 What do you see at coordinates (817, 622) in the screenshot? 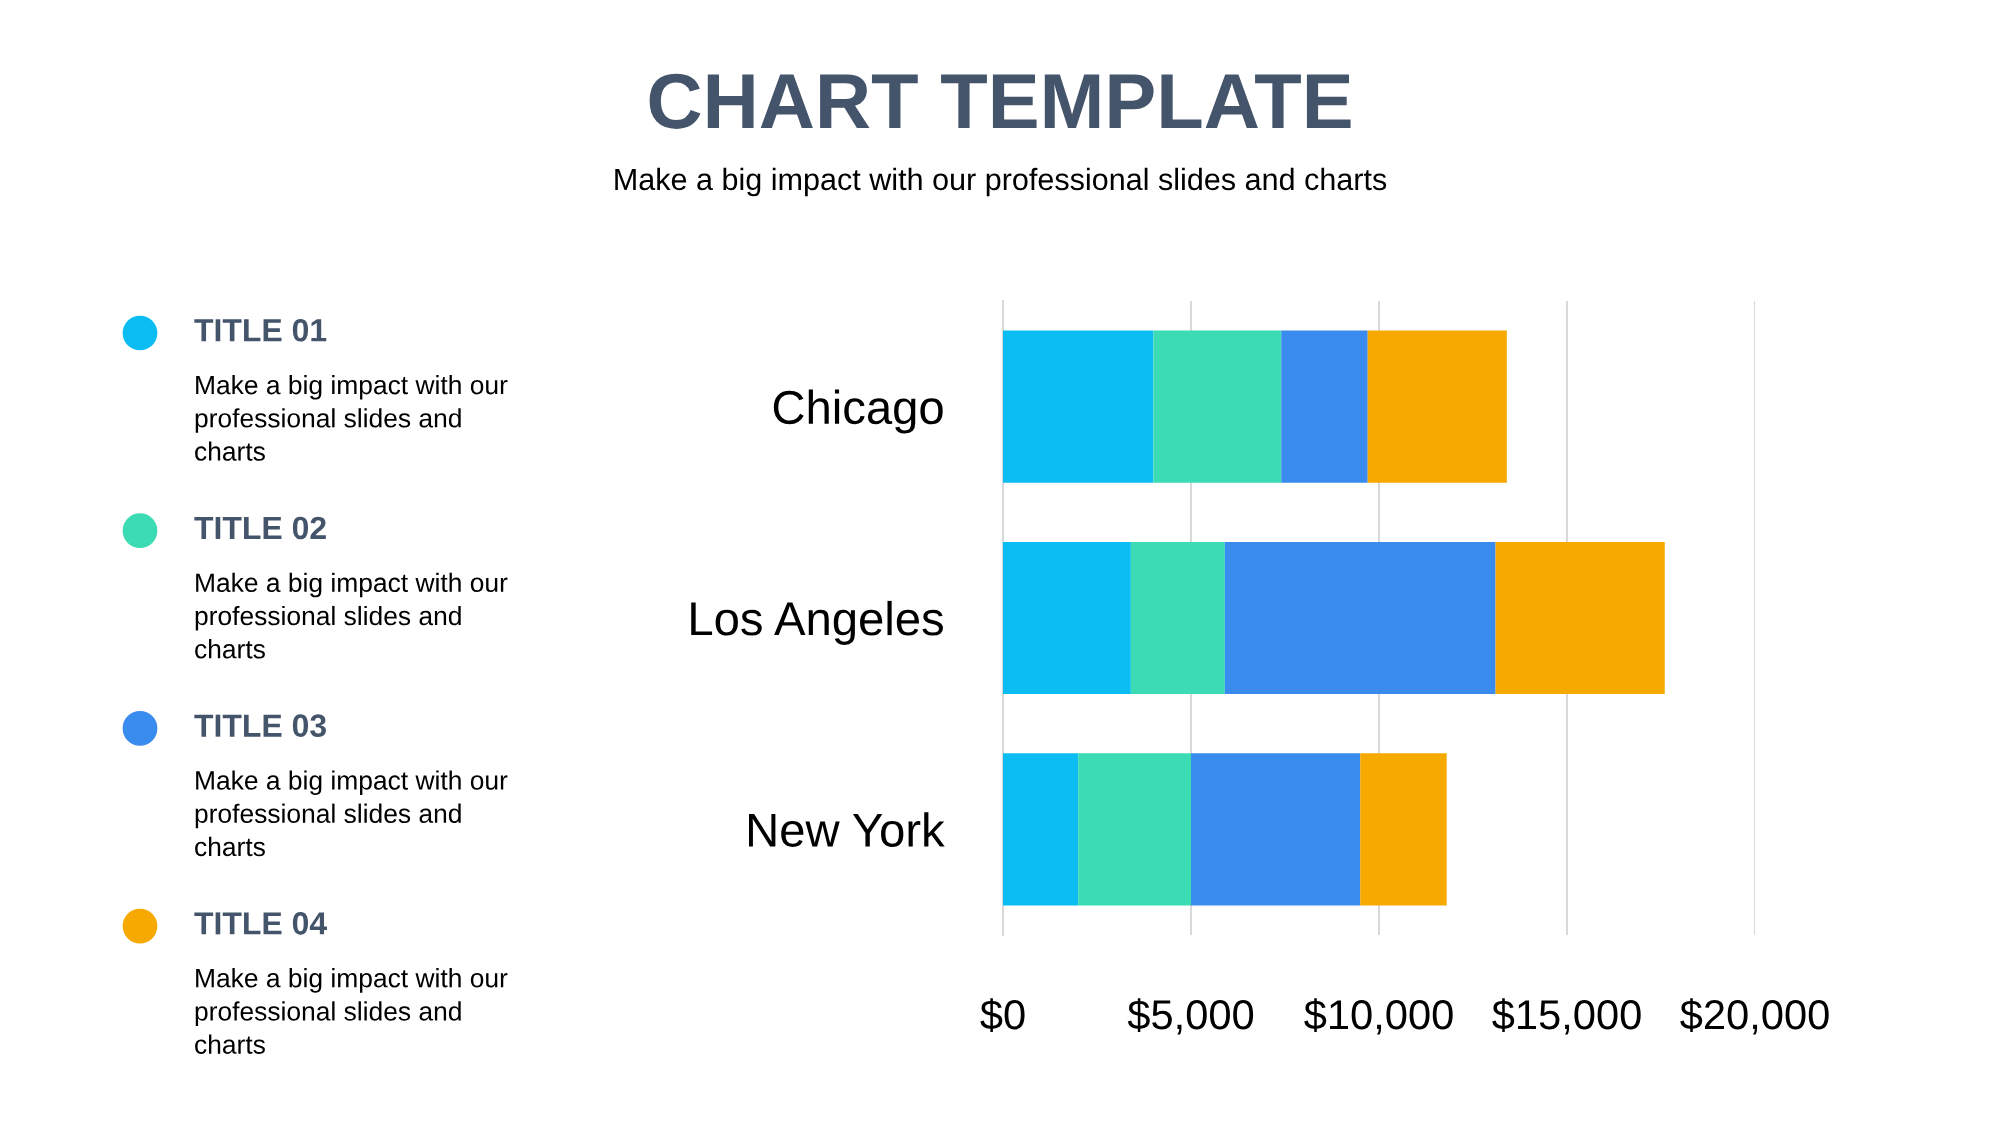
I see `y-tick-label: Los Angeles` at bounding box center [817, 622].